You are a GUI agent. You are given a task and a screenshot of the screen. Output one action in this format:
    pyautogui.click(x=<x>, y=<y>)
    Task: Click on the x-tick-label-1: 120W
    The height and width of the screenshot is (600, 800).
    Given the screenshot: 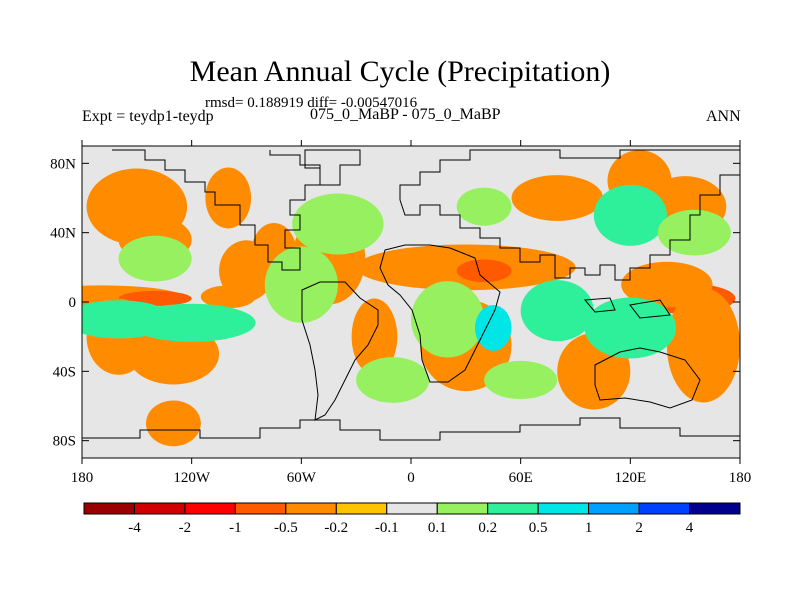 What is the action you would take?
    pyautogui.click(x=192, y=478)
    